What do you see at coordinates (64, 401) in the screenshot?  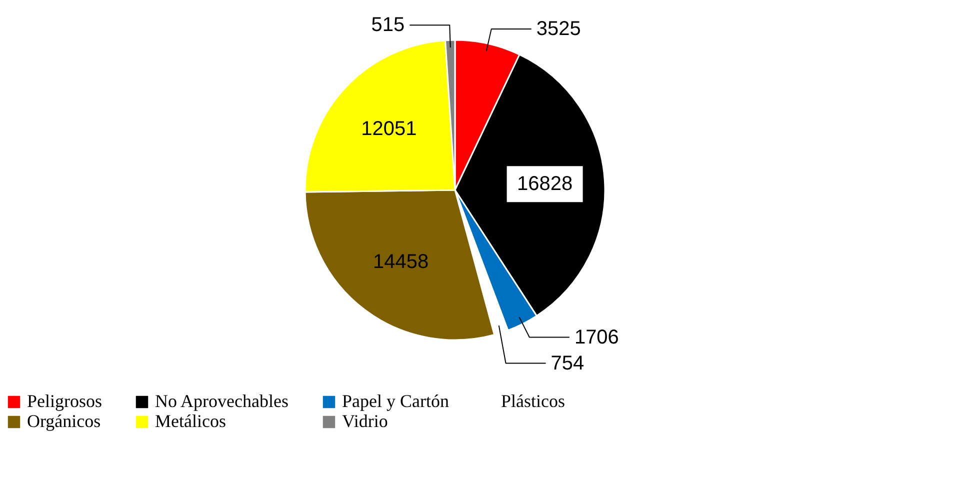 I see `legend-label: Peligrosos` at bounding box center [64, 401].